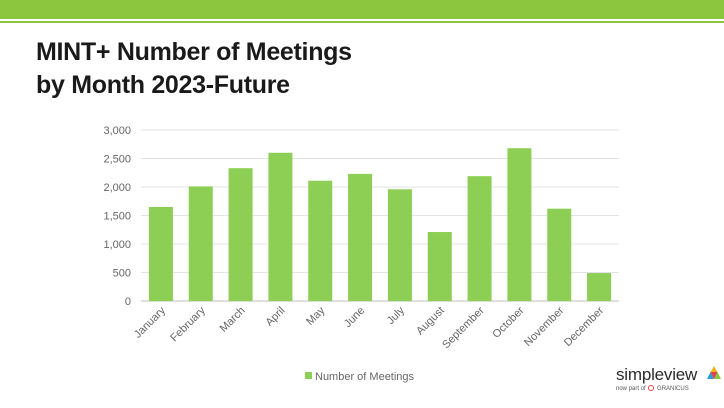 This screenshot has height=408, width=724. What do you see at coordinates (631, 389) in the screenshot?
I see `logo-sub-prefix: now part of` at bounding box center [631, 389].